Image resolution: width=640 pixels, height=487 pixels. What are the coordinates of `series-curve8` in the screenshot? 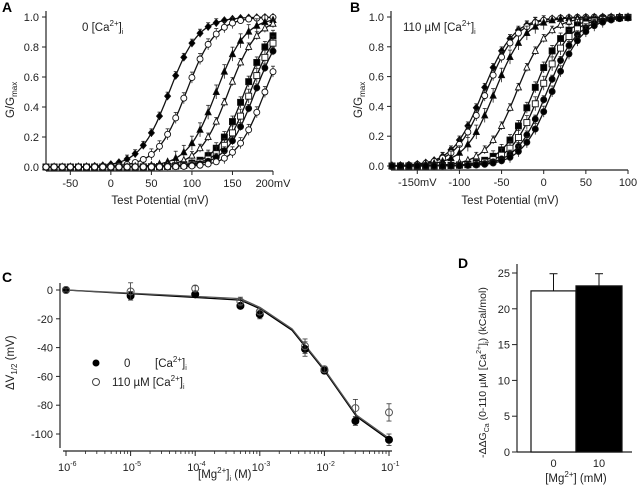 It's located at (510, 92).